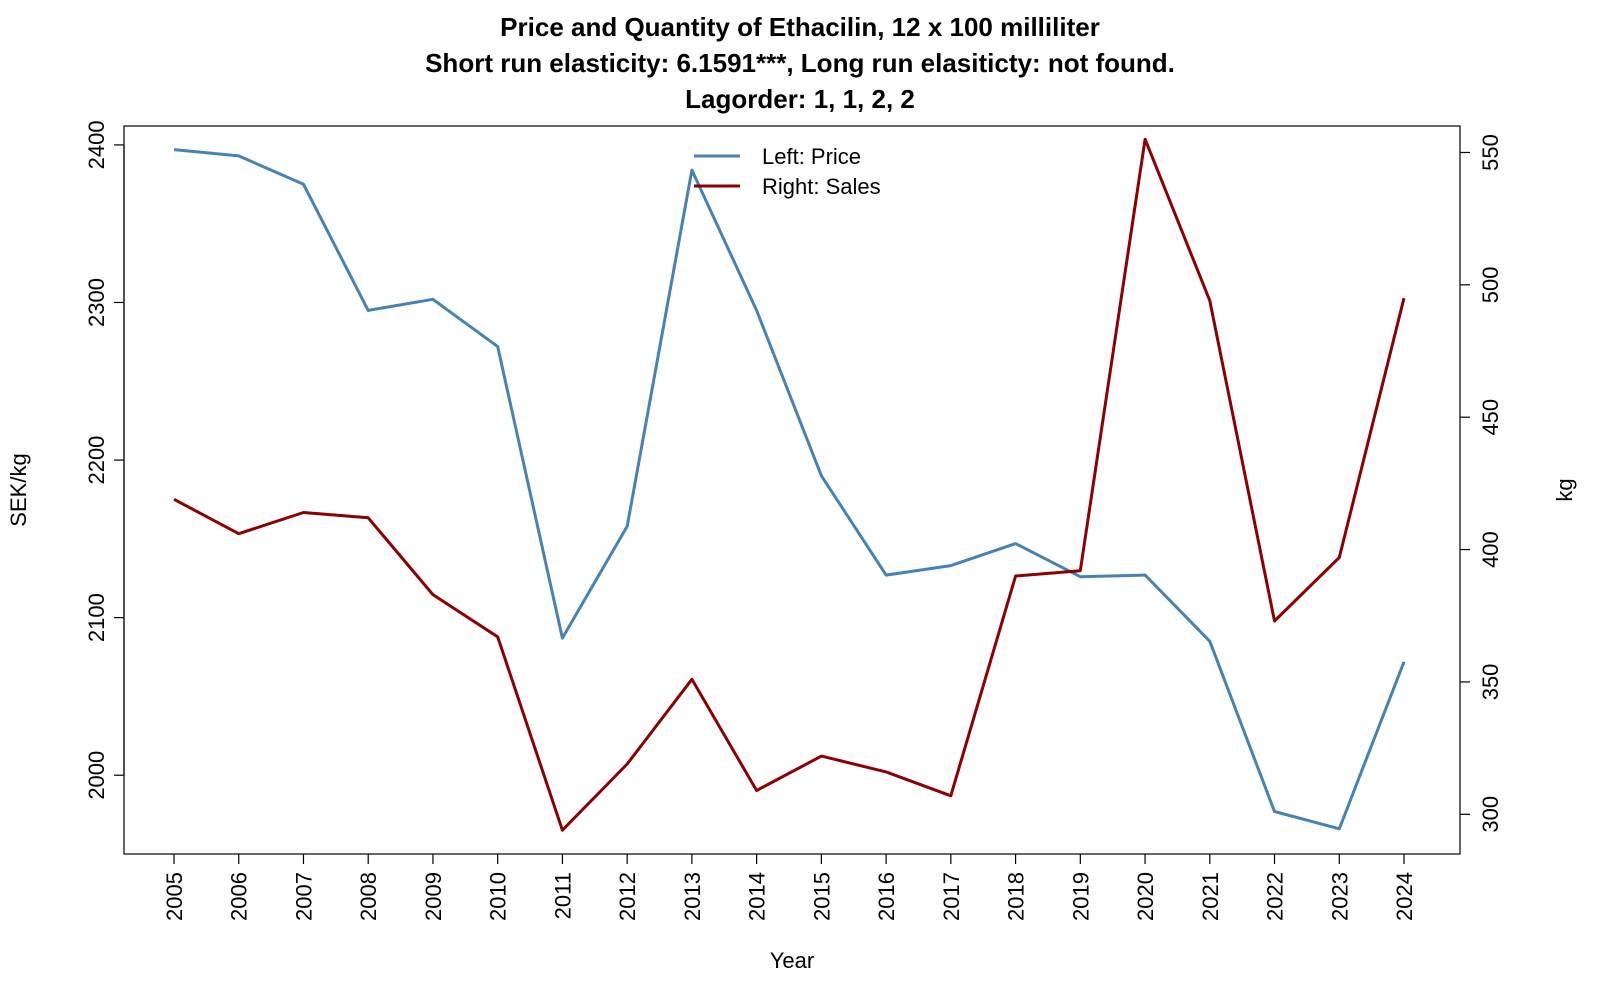  Describe the element at coordinates (96, 460) in the screenshot. I see `left-y-tick-label: 2200` at that location.